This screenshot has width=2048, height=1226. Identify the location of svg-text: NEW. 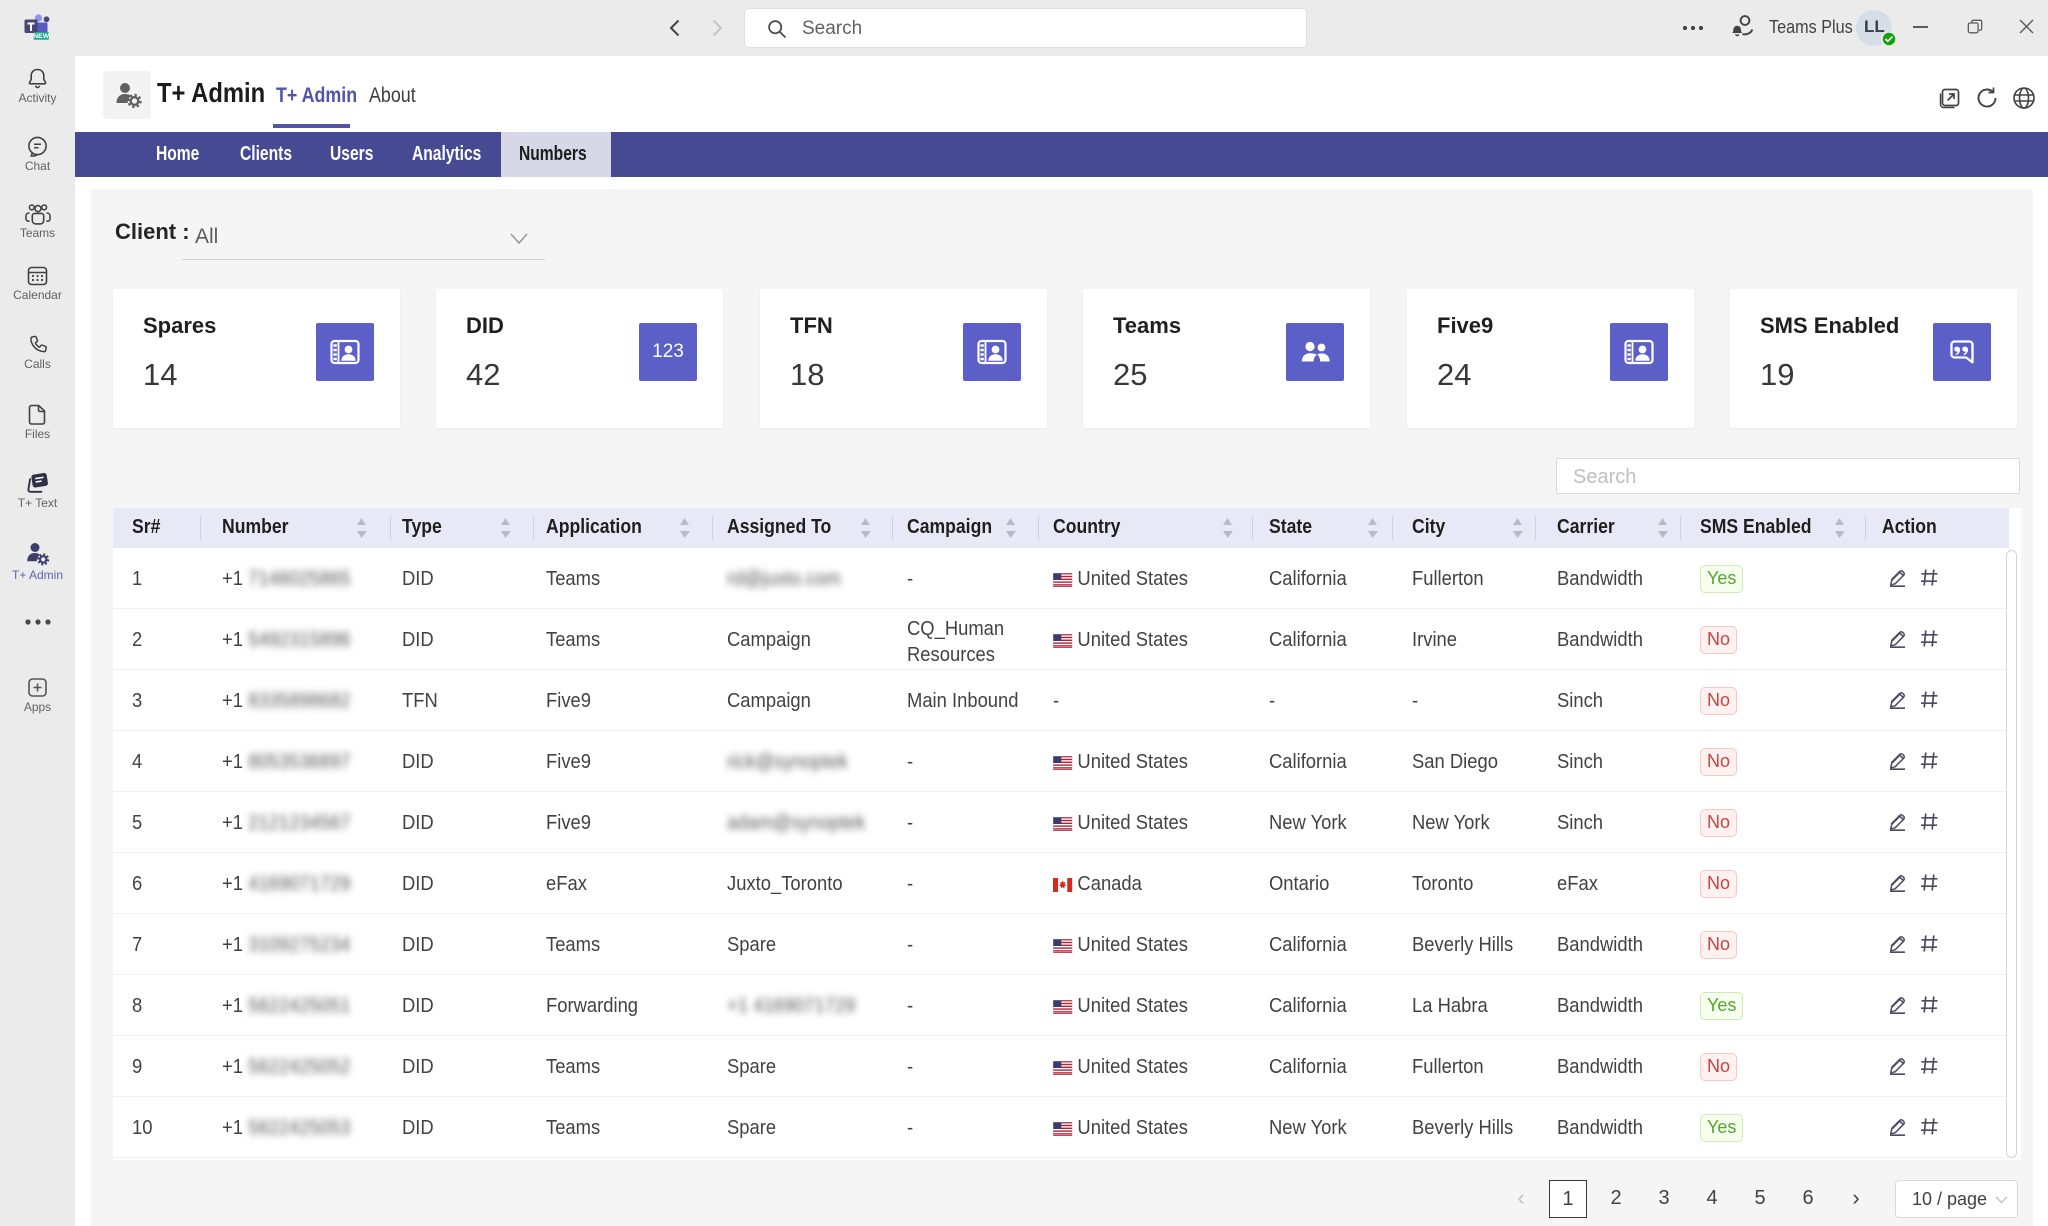
(41, 36).